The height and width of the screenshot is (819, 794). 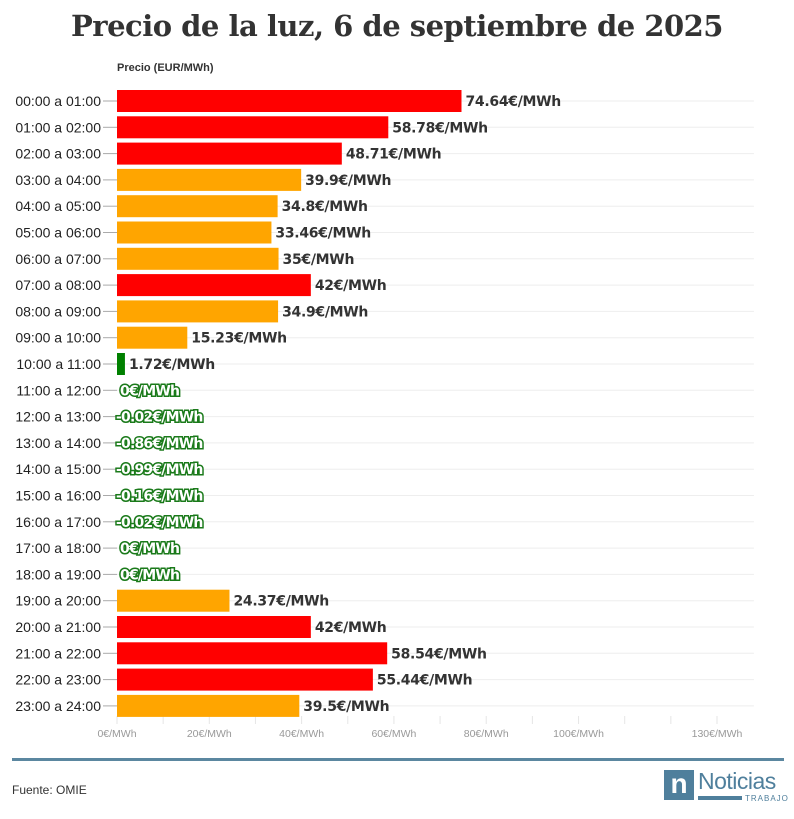 I want to click on y-tick-label: 07:00 a 08:00, so click(x=58, y=285).